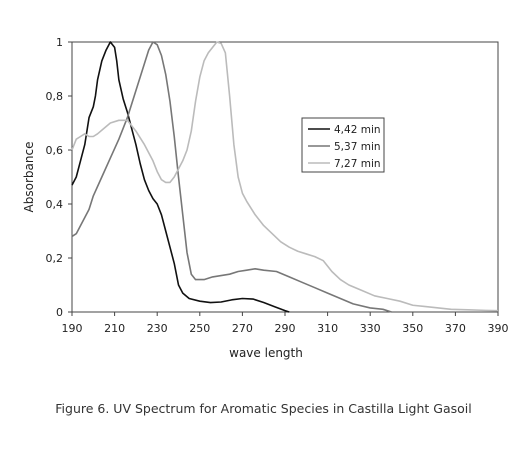  What do you see at coordinates (199, 328) in the screenshot?
I see `x-tick-label: 250` at bounding box center [199, 328].